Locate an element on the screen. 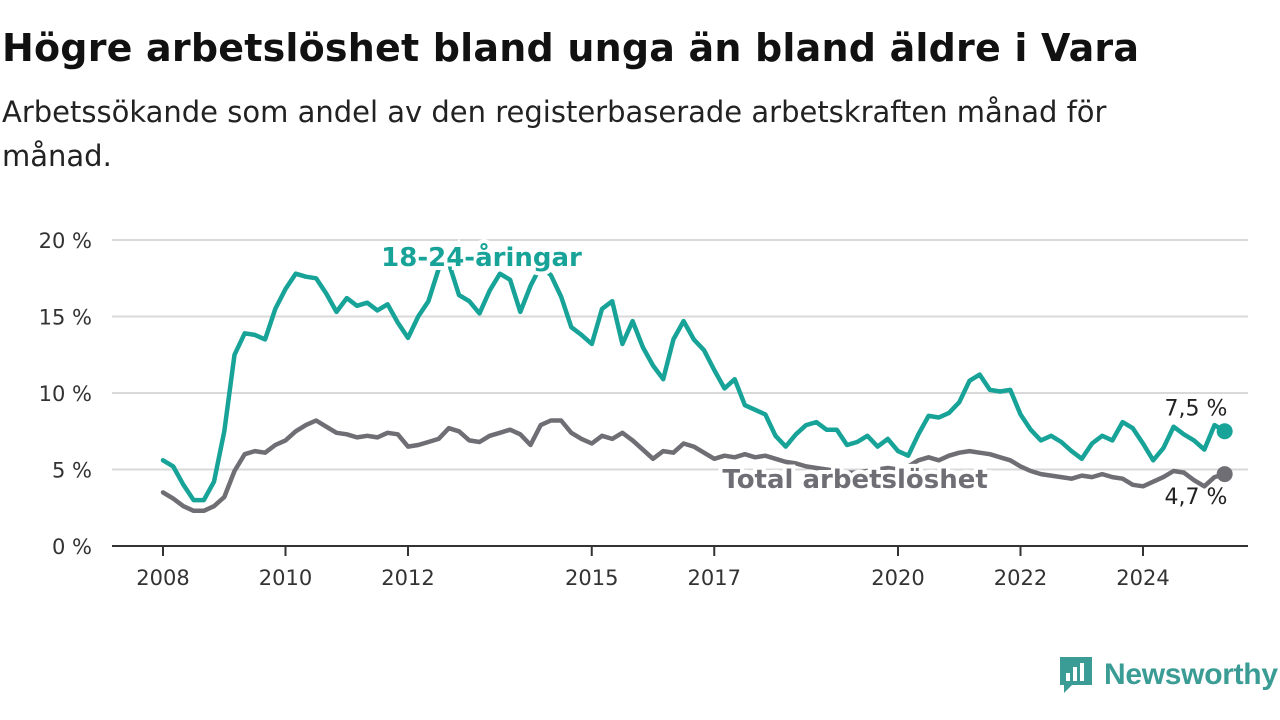 This screenshot has width=1280, height=720. end-label-youth: 7,5 % is located at coordinates (1196, 408).